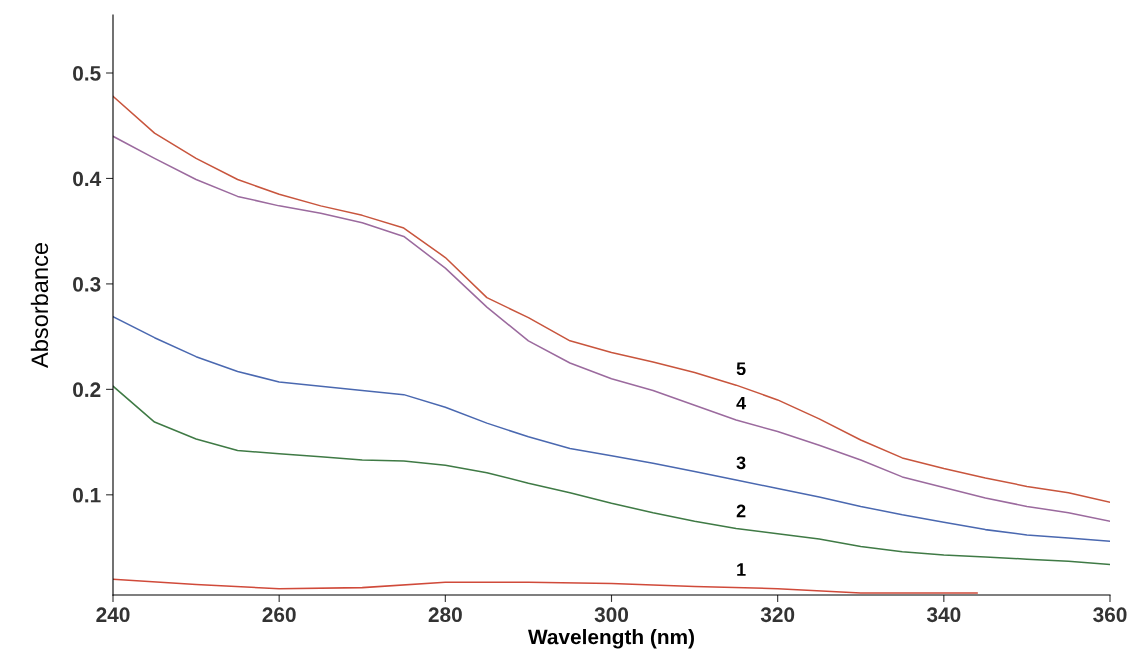 The width and height of the screenshot is (1136, 668). Describe the element at coordinates (39, 305) in the screenshot. I see `y-axis-title: Absorbance` at that location.